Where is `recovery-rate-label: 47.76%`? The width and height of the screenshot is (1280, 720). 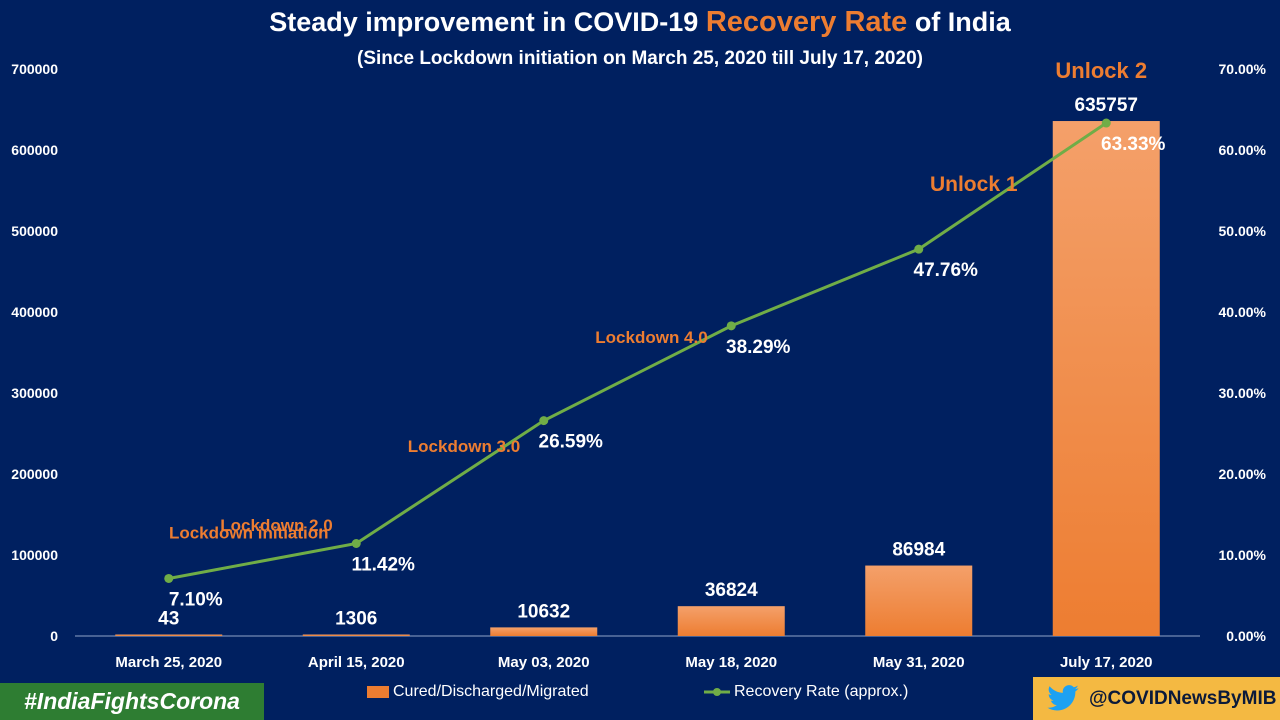 recovery-rate-label: 47.76% is located at coordinates (946, 270).